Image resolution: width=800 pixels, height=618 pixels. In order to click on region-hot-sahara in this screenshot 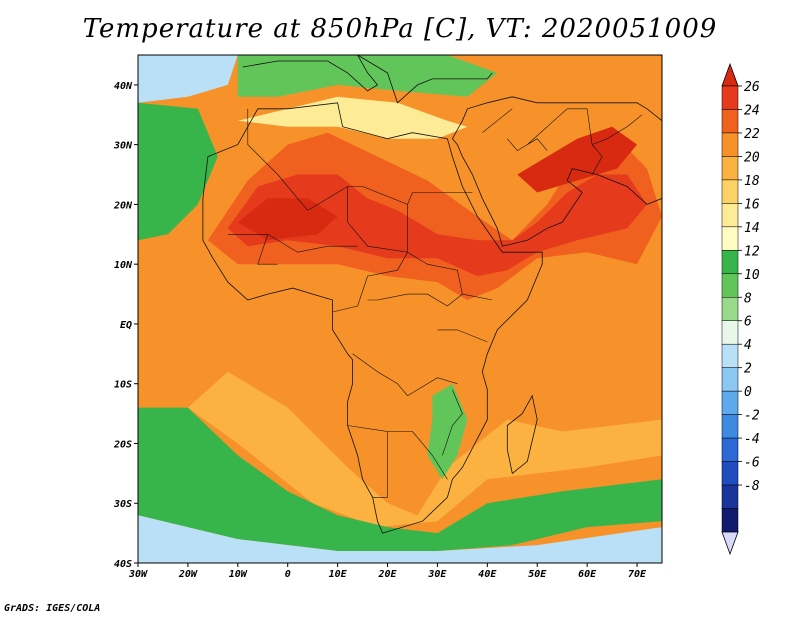, I will do `click(437, 225)`.